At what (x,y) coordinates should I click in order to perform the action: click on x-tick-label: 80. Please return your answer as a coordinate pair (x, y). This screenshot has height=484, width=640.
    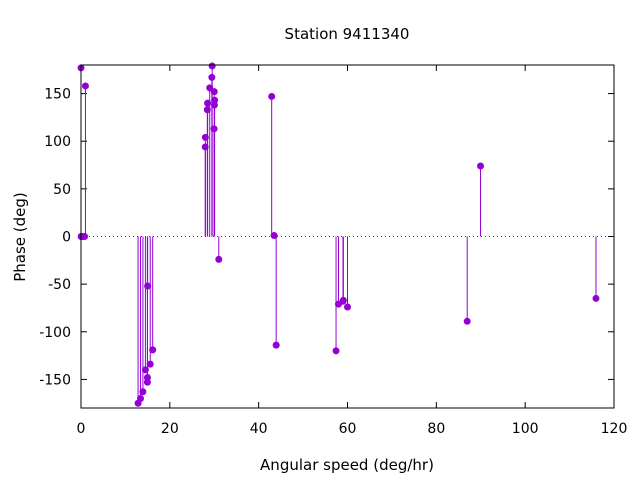
    Looking at the image, I should click on (436, 429).